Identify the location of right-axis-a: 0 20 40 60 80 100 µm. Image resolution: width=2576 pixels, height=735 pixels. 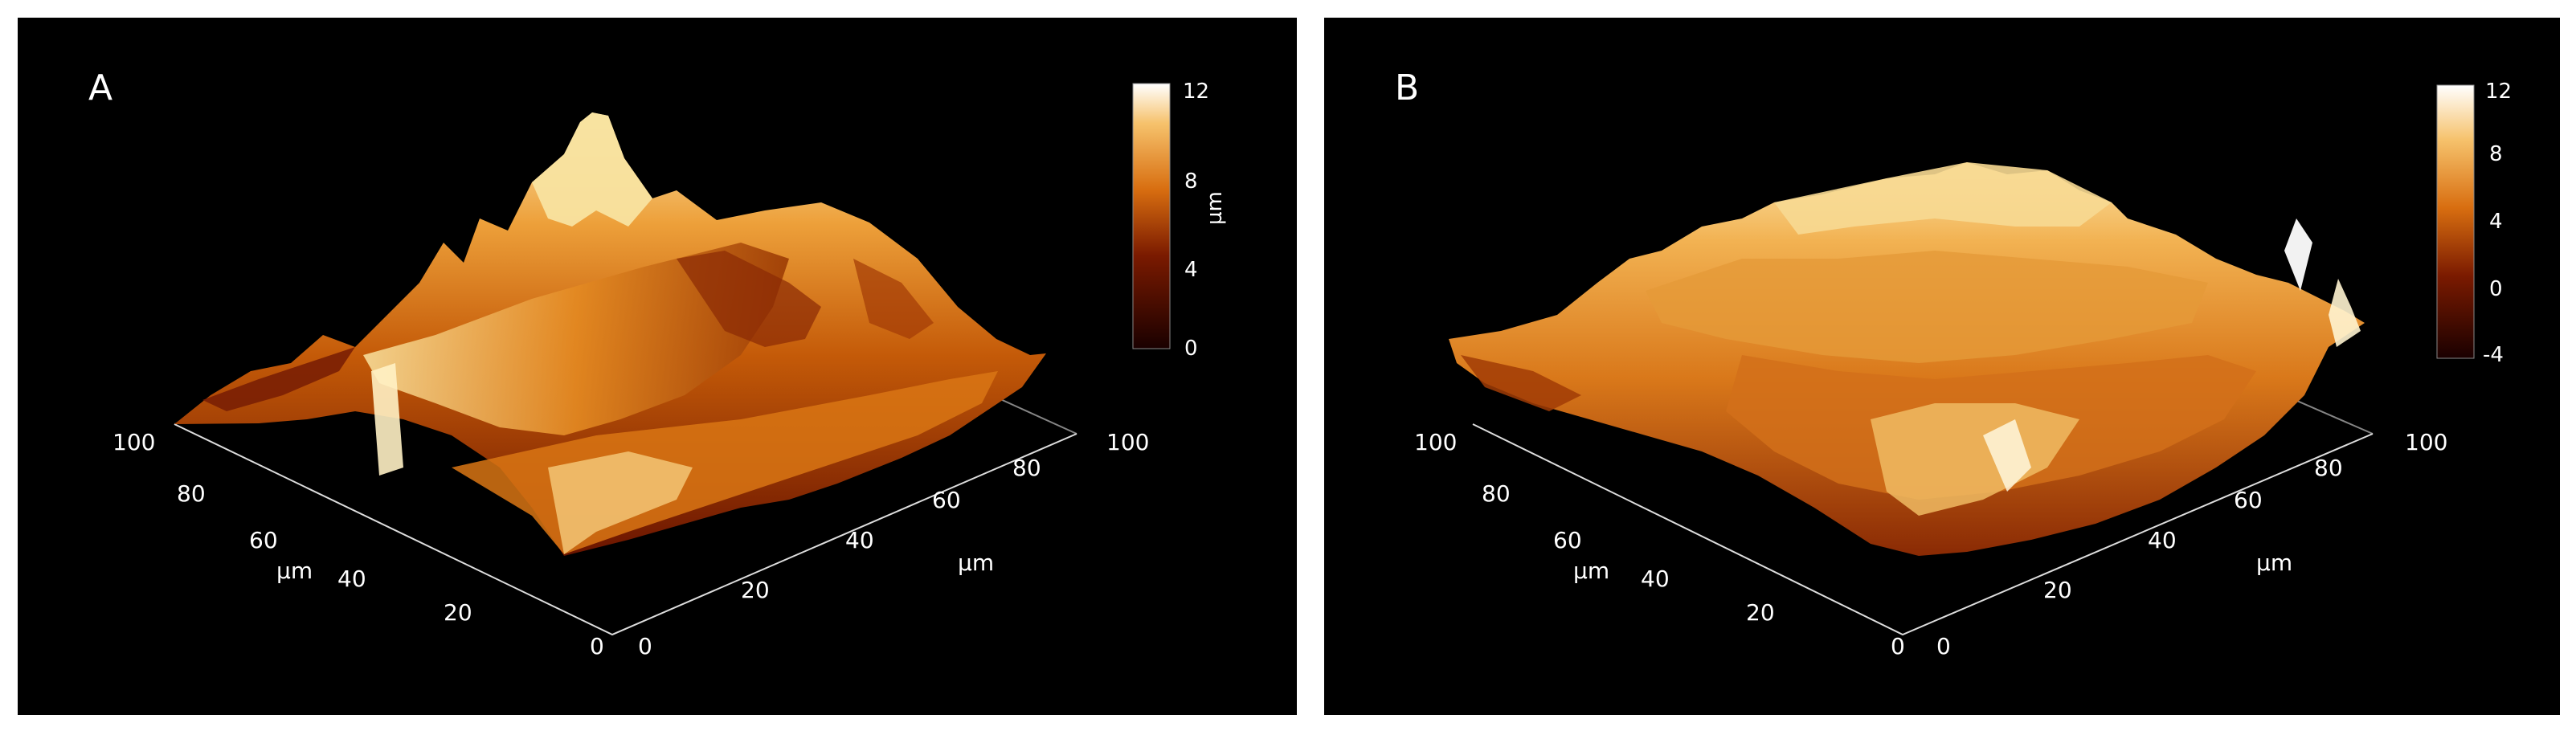
(893, 544).